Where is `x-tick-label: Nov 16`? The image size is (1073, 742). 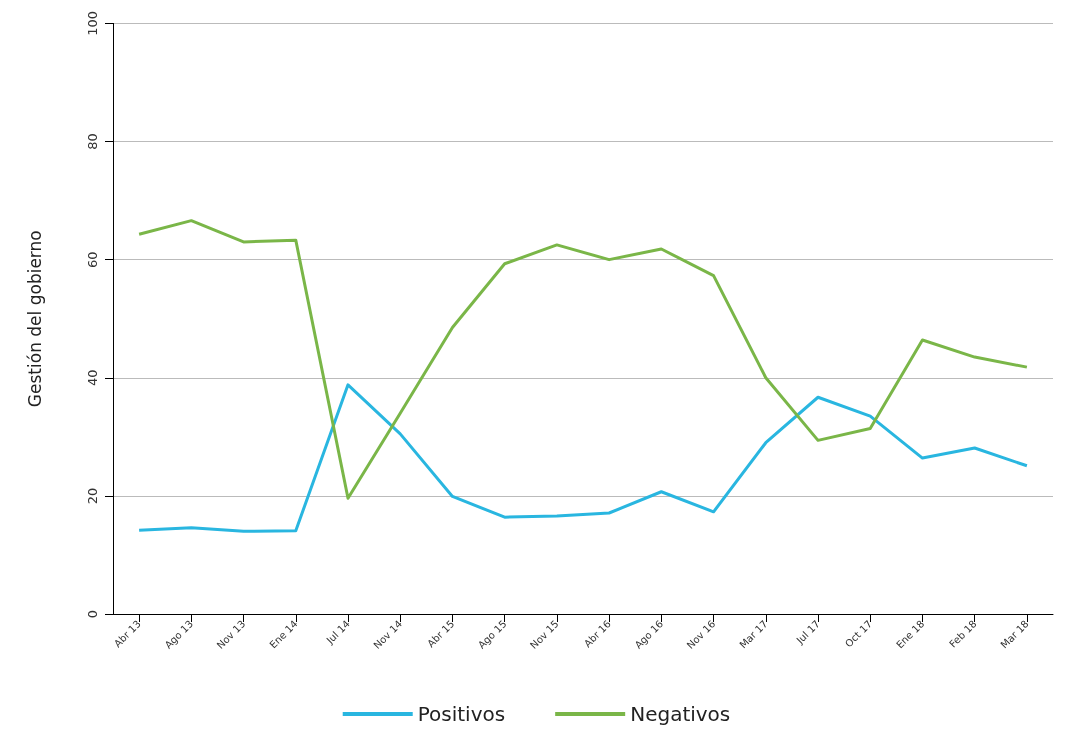
x-tick-label: Nov 16 is located at coordinates (701, 634).